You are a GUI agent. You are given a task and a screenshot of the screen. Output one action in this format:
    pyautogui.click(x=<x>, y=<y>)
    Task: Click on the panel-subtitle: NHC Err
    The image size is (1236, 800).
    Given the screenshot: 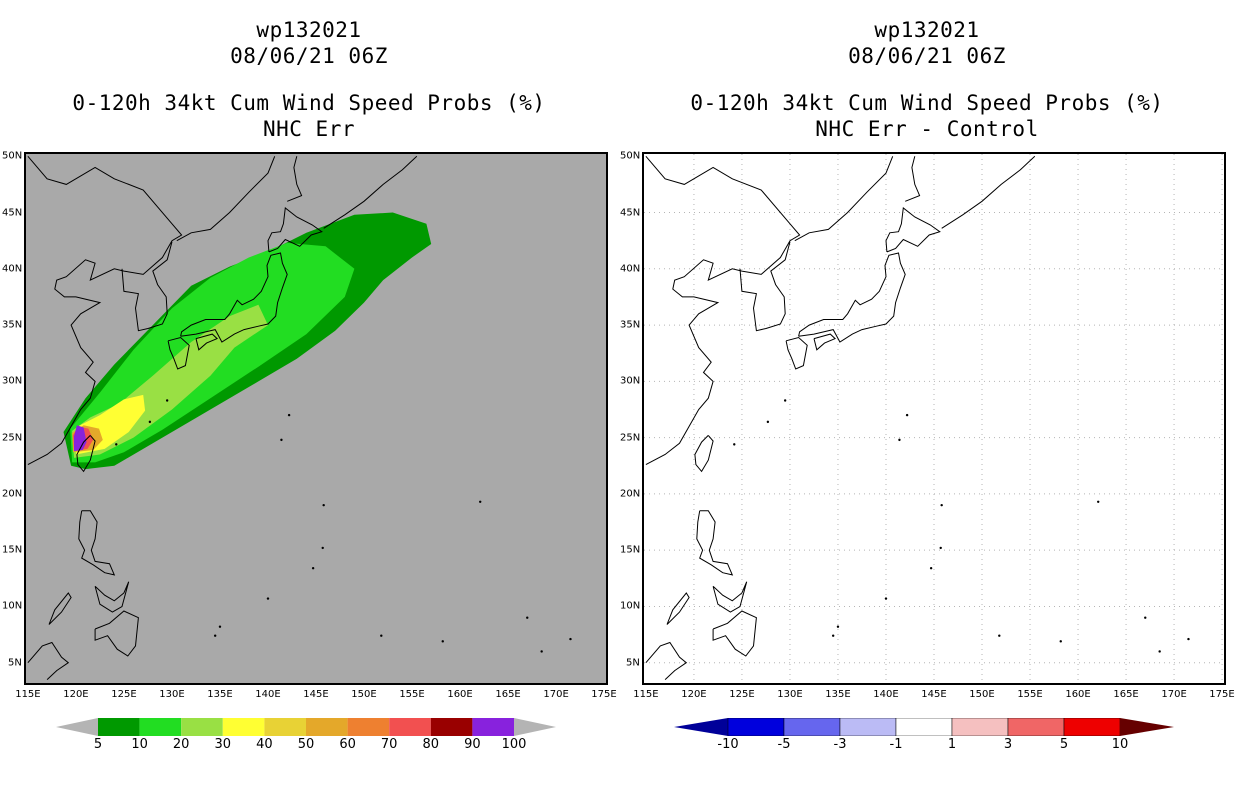 What is the action you would take?
    pyautogui.click(x=308, y=129)
    